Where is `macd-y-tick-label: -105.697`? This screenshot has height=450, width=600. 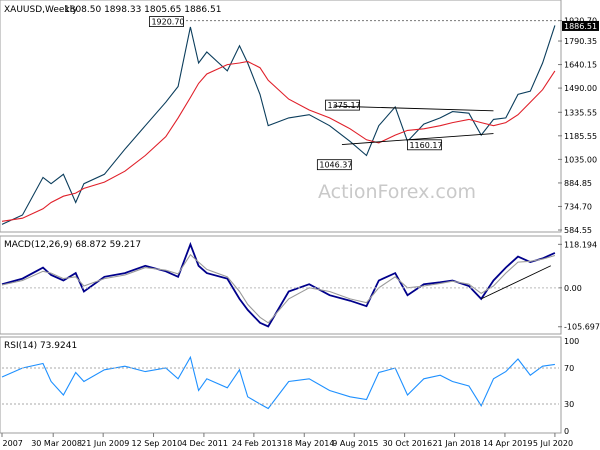
macd-y-tick-label: -105.697 is located at coordinates (582, 327).